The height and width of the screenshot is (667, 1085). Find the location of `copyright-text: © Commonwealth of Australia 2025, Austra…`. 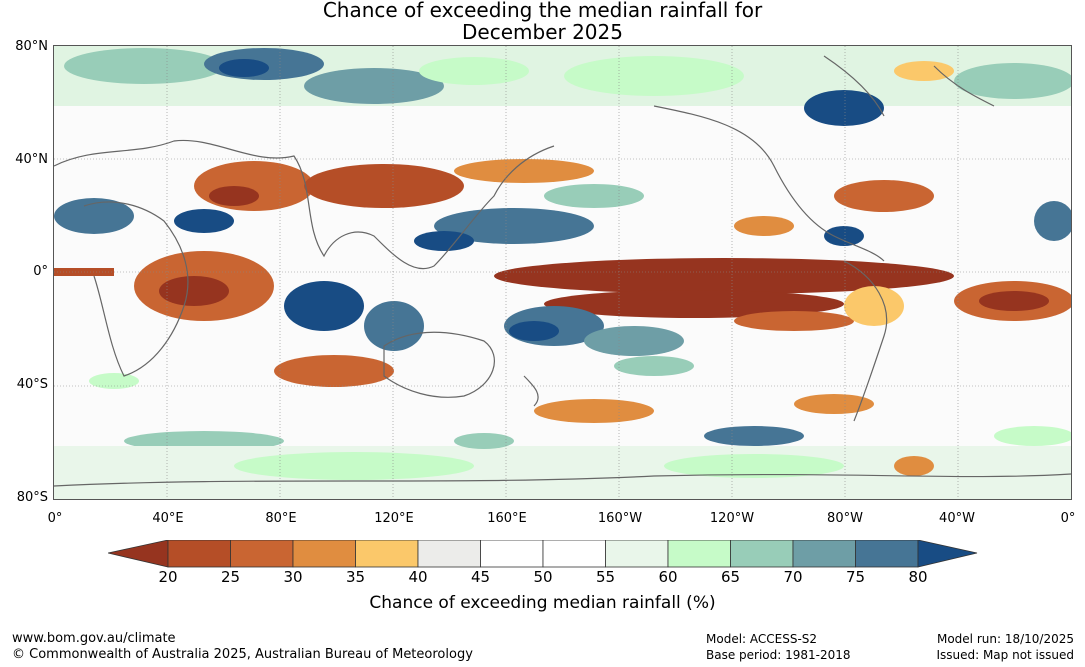

copyright-text: © Commonwealth of Australia 2025, Austra… is located at coordinates (242, 654).